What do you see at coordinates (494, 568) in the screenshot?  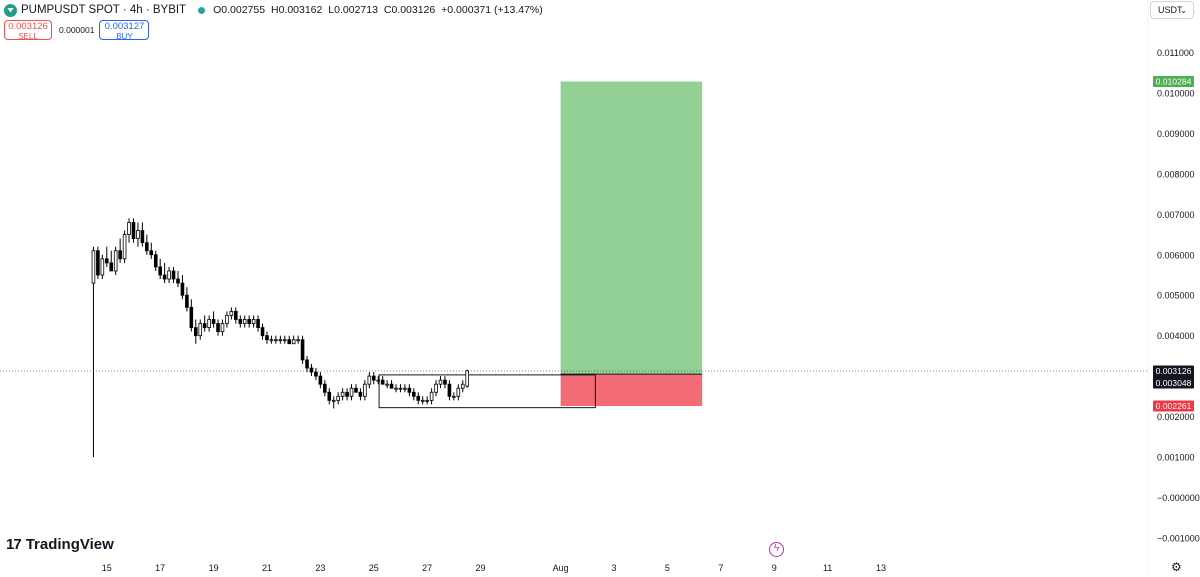 I see `time-axis: 15 17 19 21 23 25 27 29 Aug 3 5 7 9 11 13` at bounding box center [494, 568].